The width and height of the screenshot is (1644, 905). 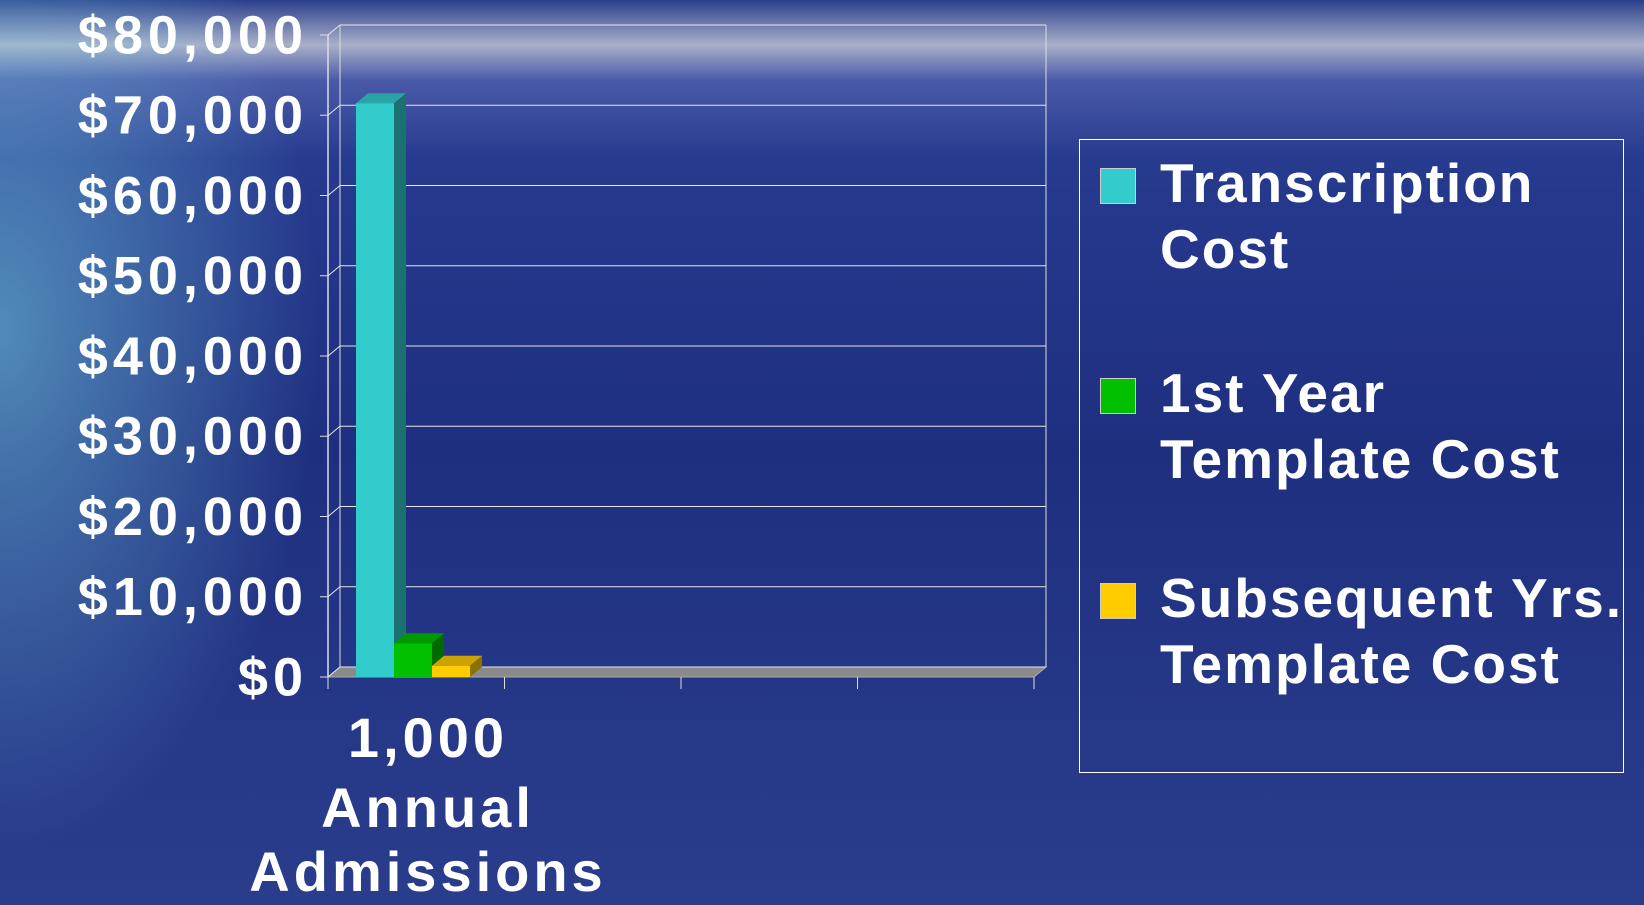 I want to click on y-tick-label: $50,000, so click(x=193, y=276).